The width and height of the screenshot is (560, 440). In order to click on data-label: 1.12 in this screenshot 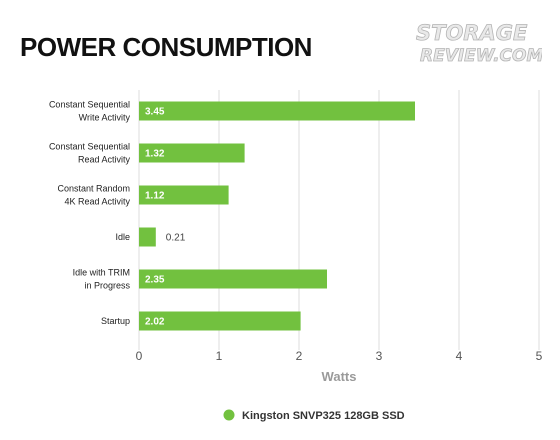, I will do `click(155, 196)`.